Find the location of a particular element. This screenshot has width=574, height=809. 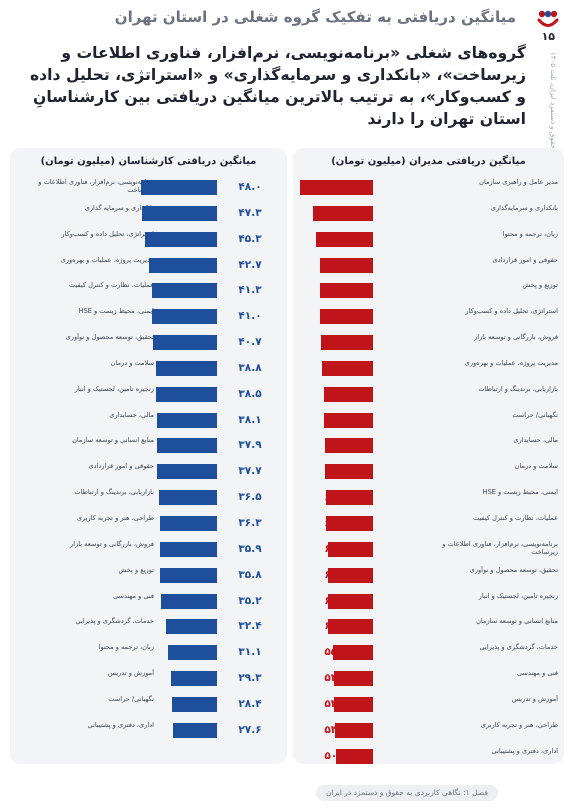

experts-bar-row: ایمنی، محیط زیست و HSE ۴۱.۰ is located at coordinates (148, 318).